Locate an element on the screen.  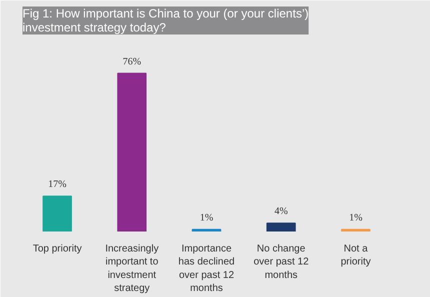
x-tick-label: Increasingly important to investment strategy is located at coordinates (132, 269).